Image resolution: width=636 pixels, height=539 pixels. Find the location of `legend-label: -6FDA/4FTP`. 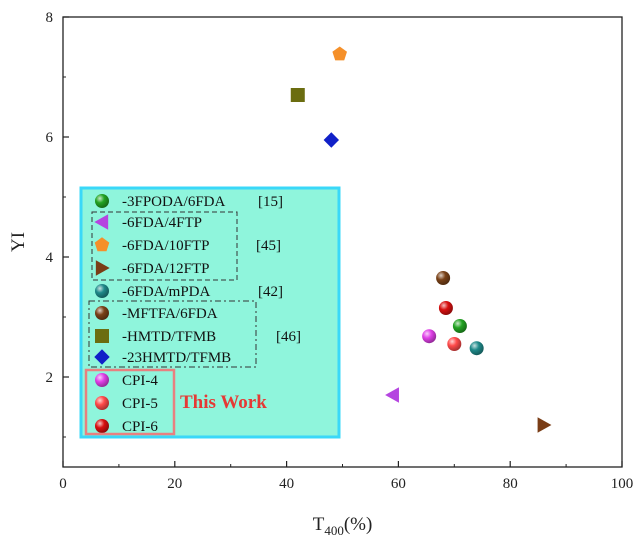

legend-label: -6FDA/4FTP is located at coordinates (162, 223).